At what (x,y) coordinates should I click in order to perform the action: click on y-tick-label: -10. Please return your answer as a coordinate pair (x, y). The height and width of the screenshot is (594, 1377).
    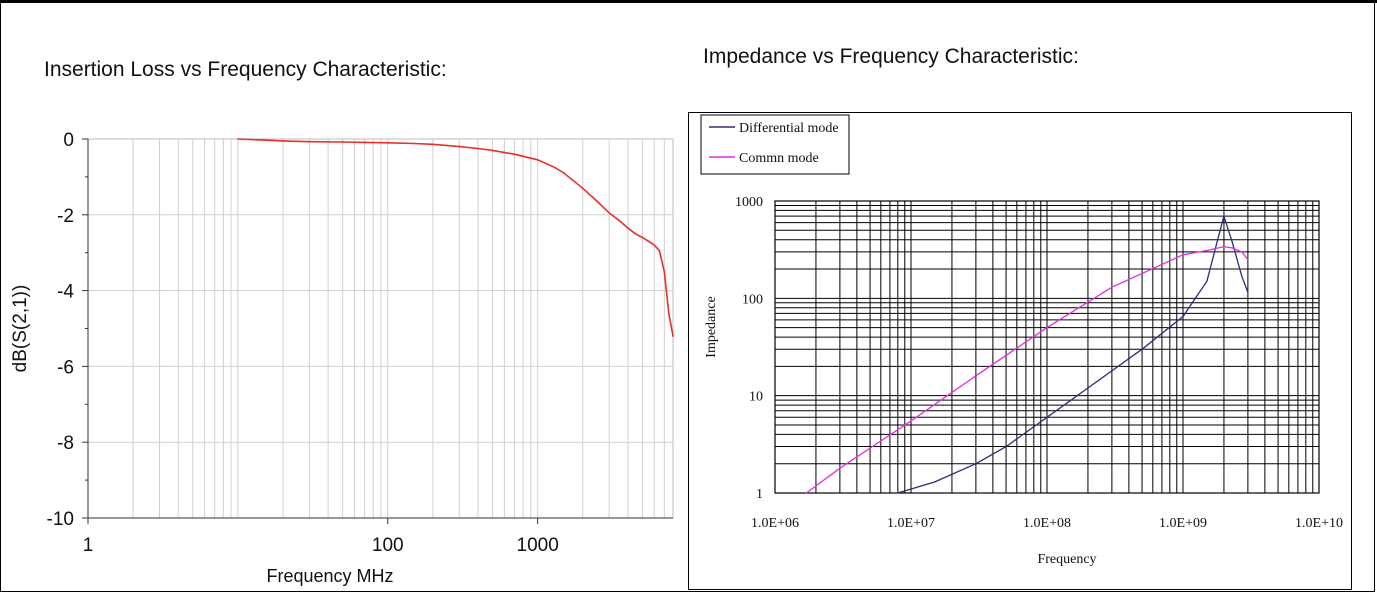
    Looking at the image, I should click on (60, 519).